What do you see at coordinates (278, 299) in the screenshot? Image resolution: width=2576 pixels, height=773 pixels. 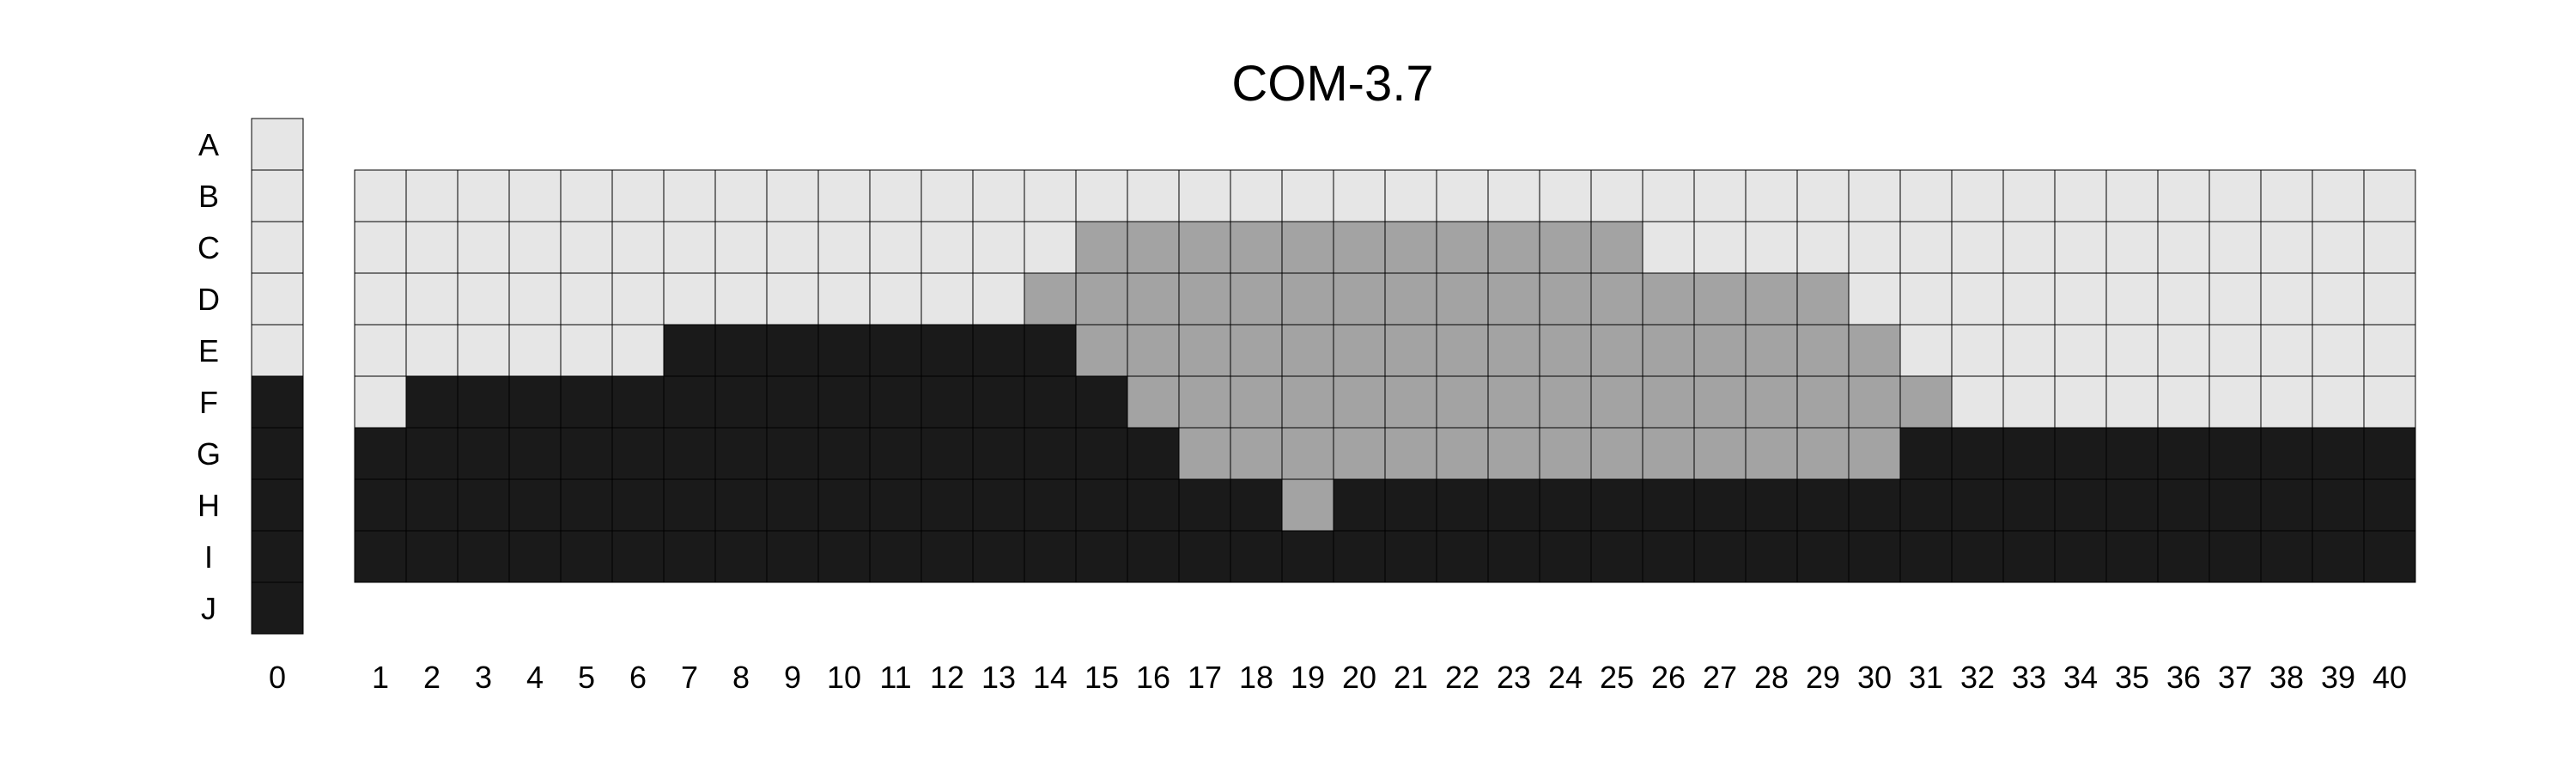 I see `reference-cell-d` at bounding box center [278, 299].